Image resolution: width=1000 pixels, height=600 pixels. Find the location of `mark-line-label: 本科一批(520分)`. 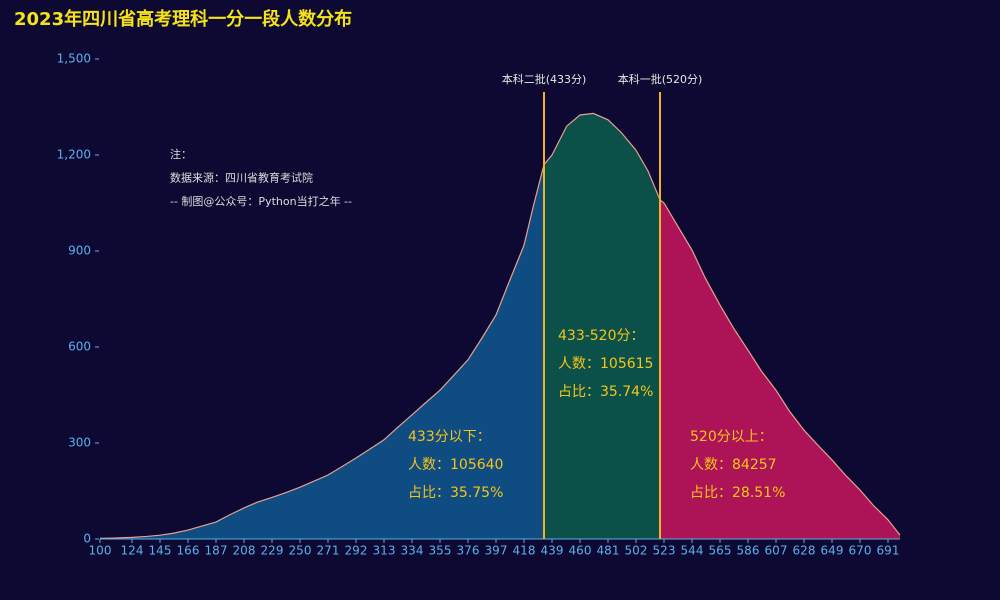

mark-line-label: 本科一批(520分) is located at coordinates (660, 79).